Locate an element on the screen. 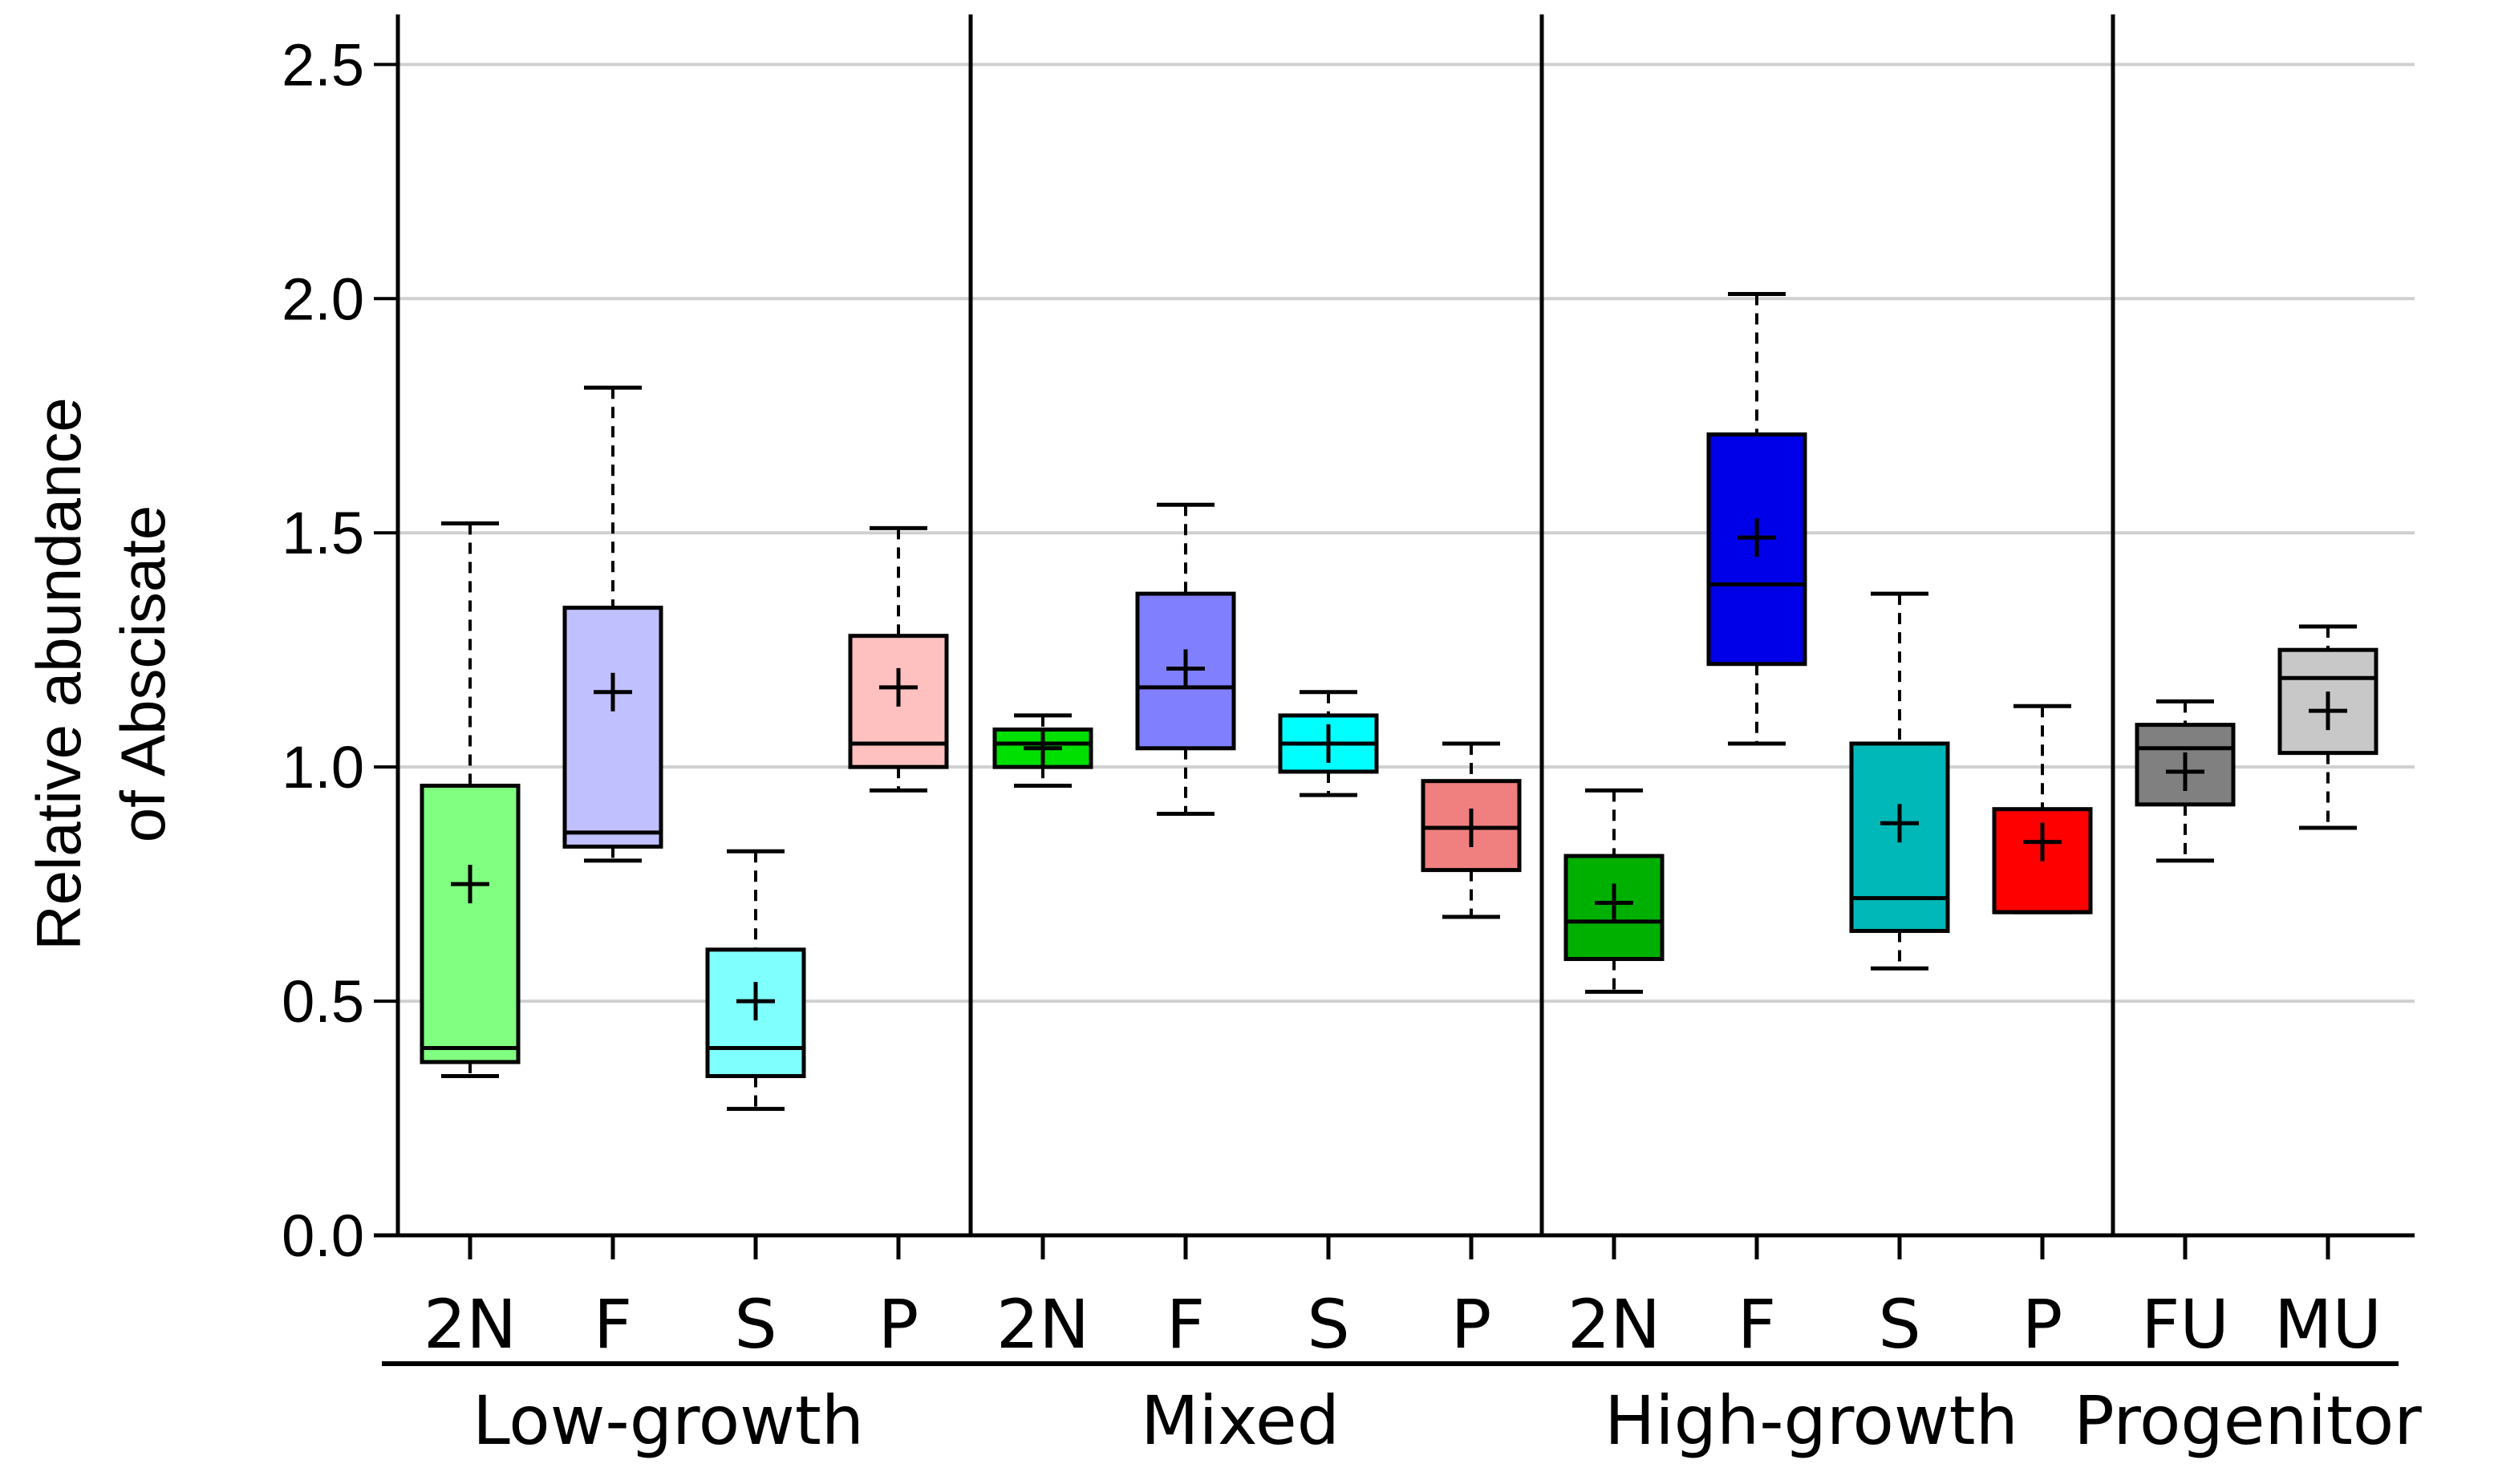 The height and width of the screenshot is (1484, 2494). y-axis-label-line-2: of Abscisate is located at coordinates (142, 674).